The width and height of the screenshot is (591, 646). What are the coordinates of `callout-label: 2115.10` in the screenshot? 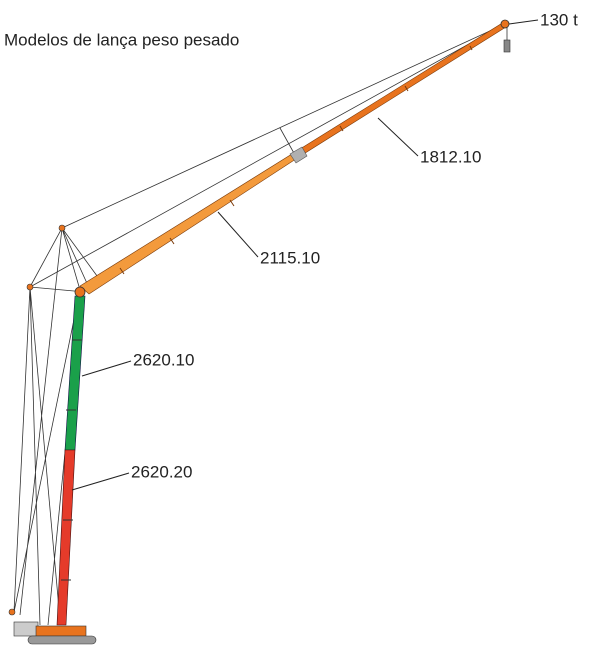 It's located at (290, 257).